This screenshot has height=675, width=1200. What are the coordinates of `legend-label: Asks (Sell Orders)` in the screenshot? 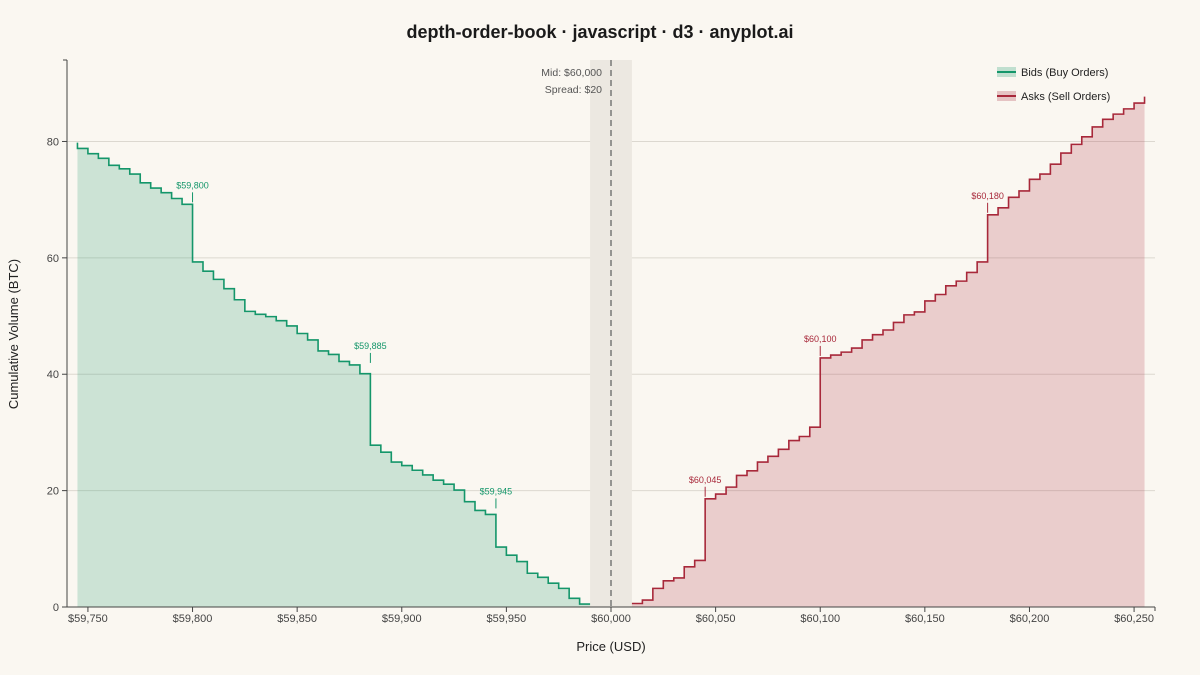 It's located at (1065, 97).